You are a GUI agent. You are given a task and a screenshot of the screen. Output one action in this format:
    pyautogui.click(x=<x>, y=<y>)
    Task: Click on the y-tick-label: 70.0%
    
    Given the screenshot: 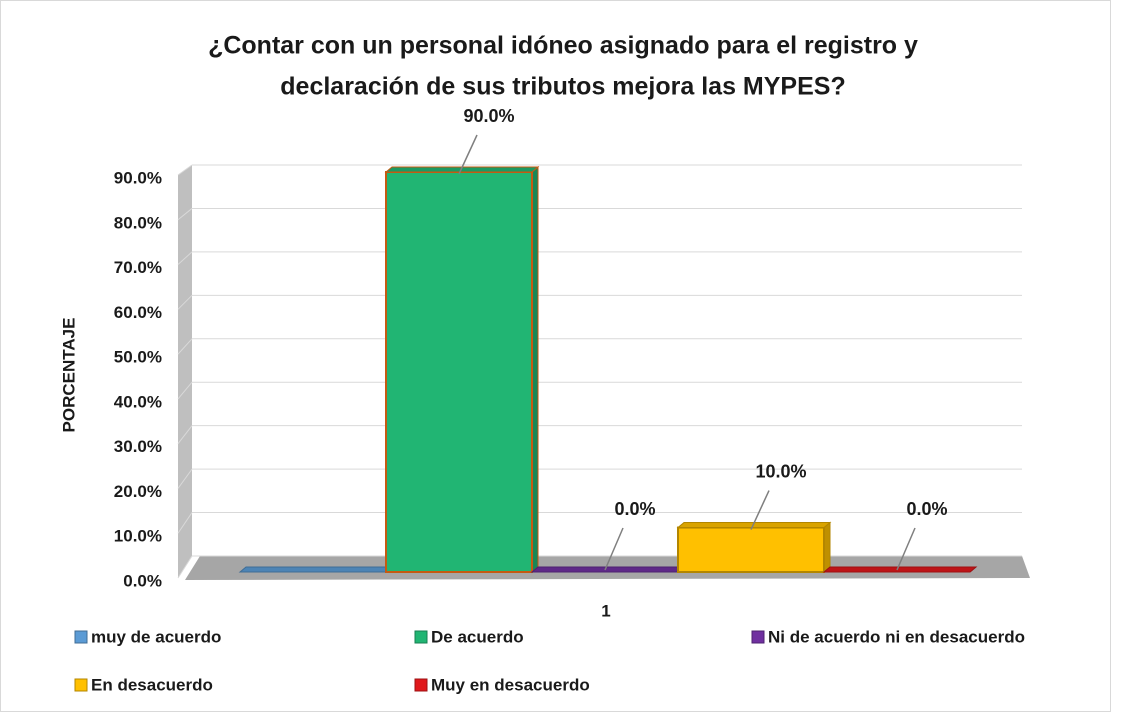 What is the action you would take?
    pyautogui.click(x=138, y=267)
    